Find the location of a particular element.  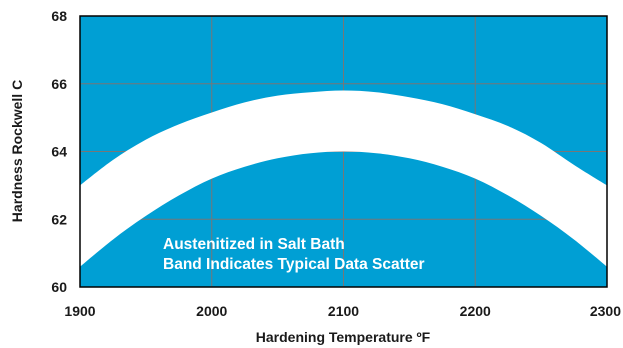

y-tick-label: 62 is located at coordinates (59, 219).